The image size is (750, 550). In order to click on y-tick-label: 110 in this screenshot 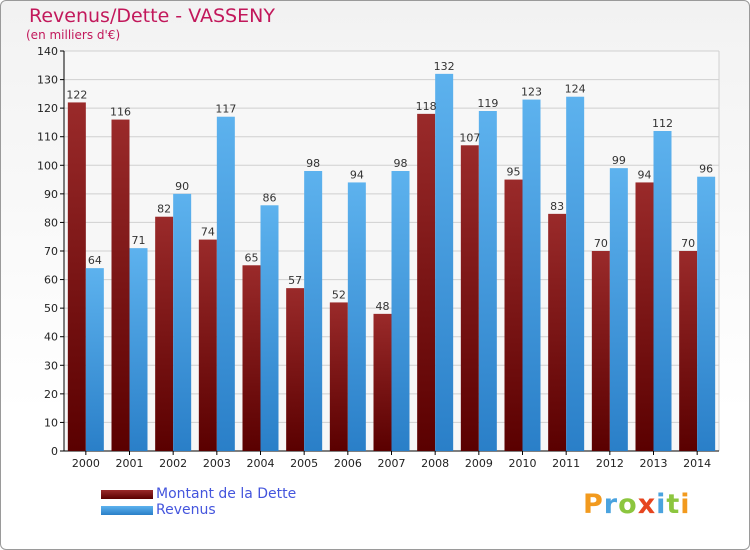, I will do `click(47, 137)`.